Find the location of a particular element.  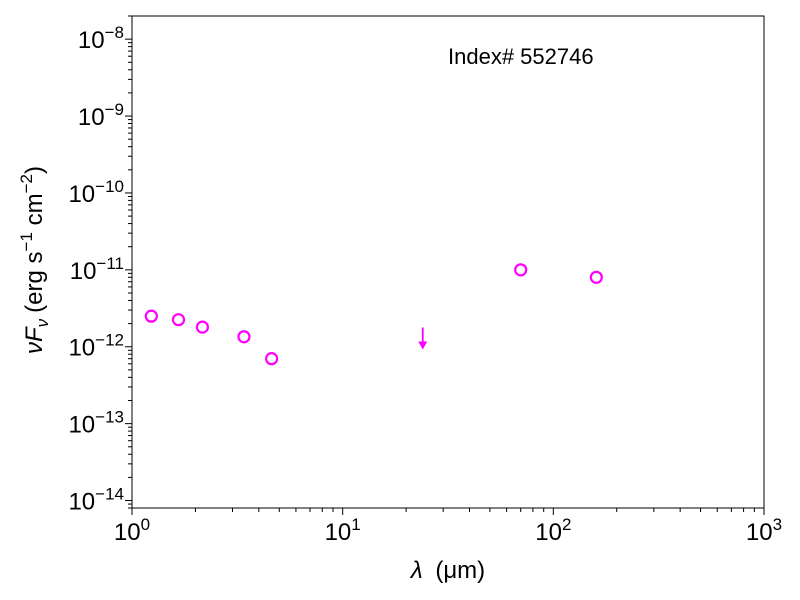

index-annotation: Index# 552746 is located at coordinates (521, 56).